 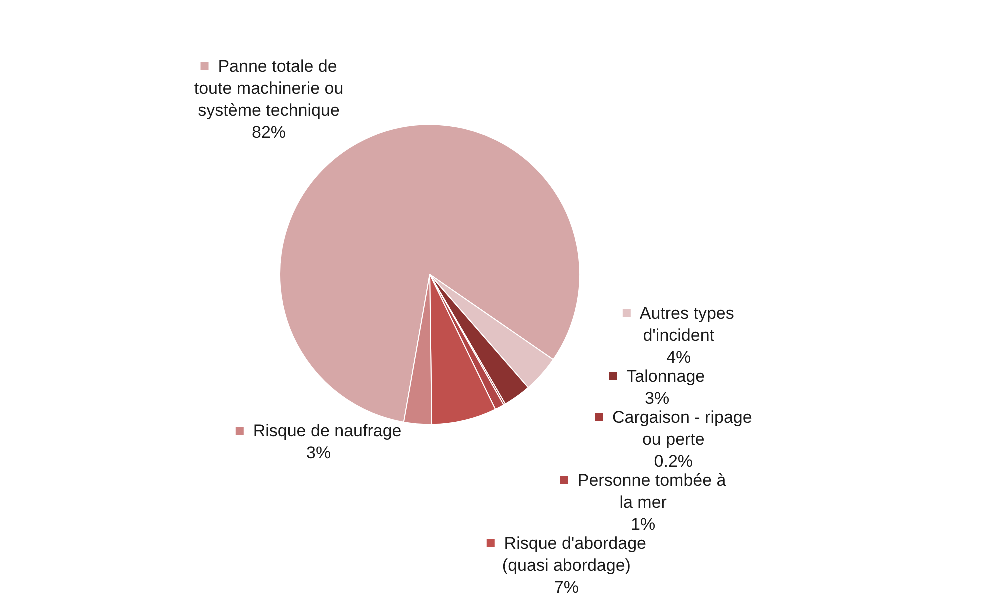 What do you see at coordinates (647, 491) in the screenshot?
I see `legend-label: Personne tombée à la mer` at bounding box center [647, 491].